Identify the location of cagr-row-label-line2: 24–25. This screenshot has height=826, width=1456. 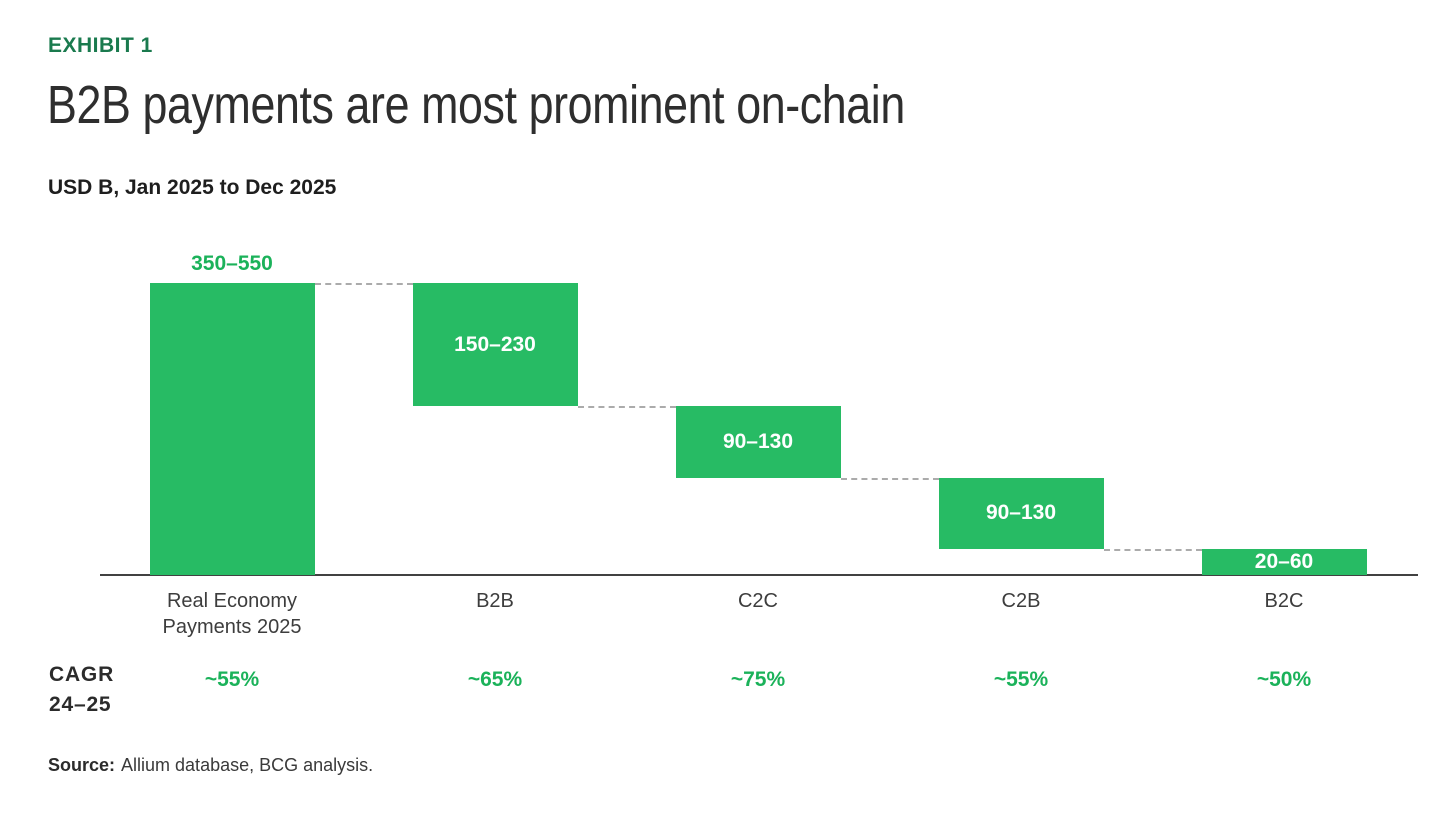
(80, 704).